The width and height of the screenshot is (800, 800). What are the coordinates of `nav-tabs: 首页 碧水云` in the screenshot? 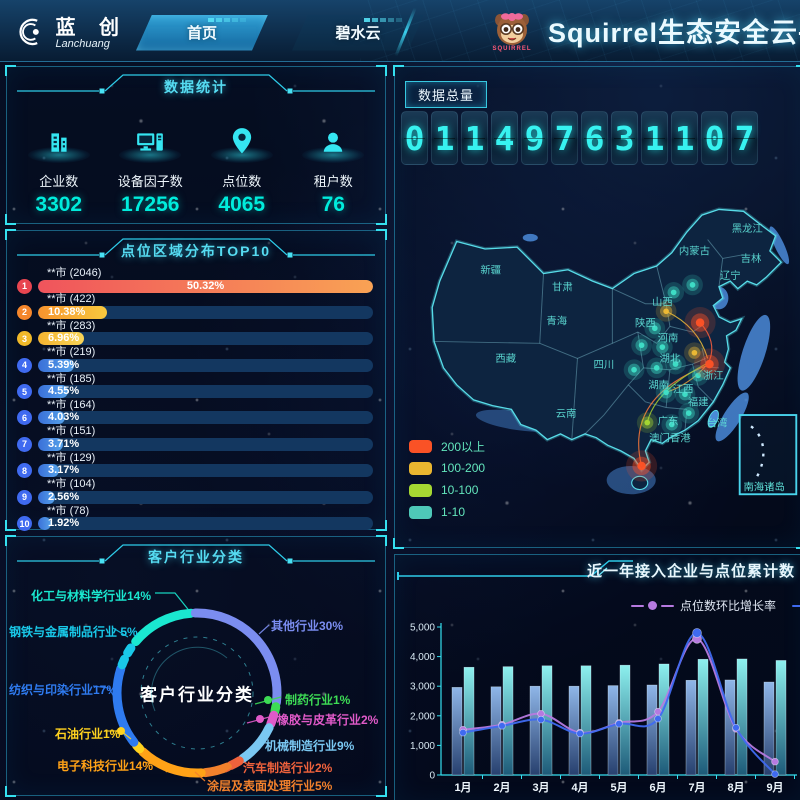 It's located at (280, 33).